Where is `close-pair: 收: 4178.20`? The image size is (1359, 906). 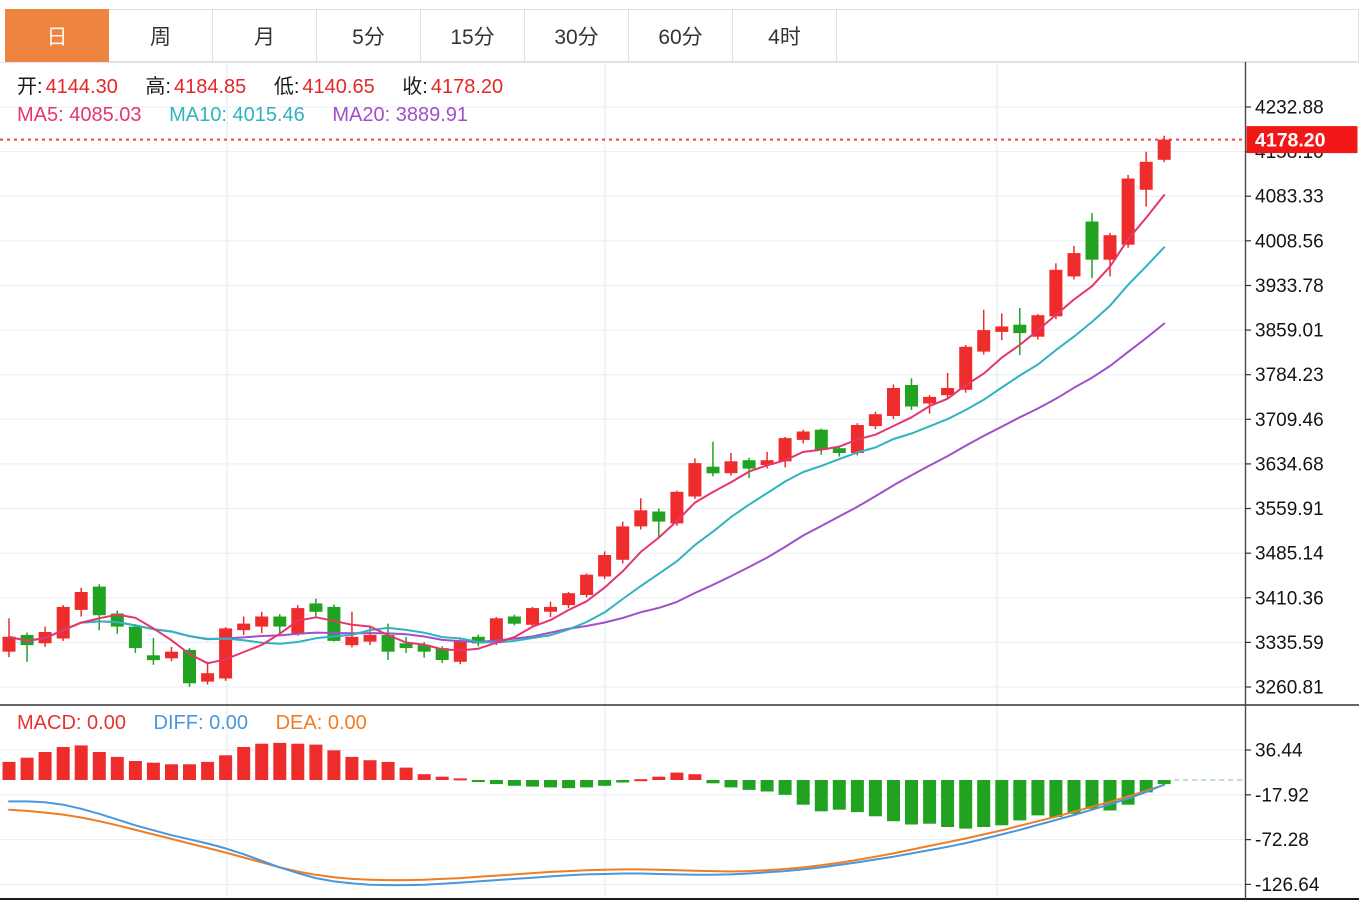
close-pair: 收: 4178.20 is located at coordinates (452, 87).